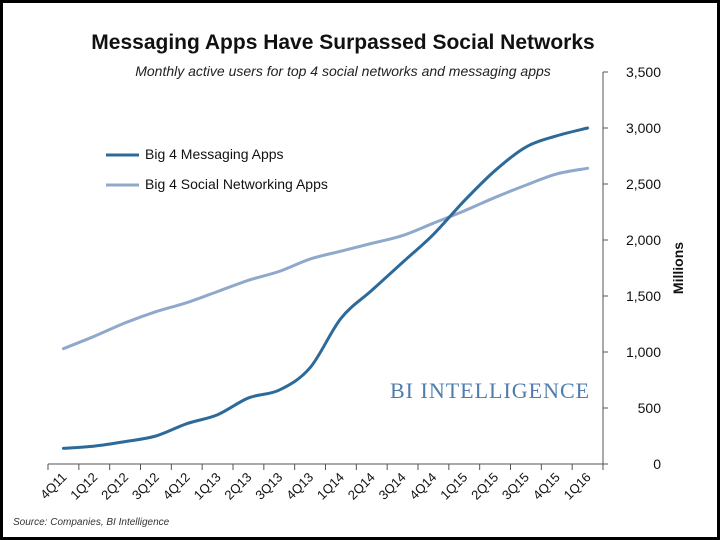 The height and width of the screenshot is (540, 720). I want to click on x-tick-label: 3Q15, so click(515, 486).